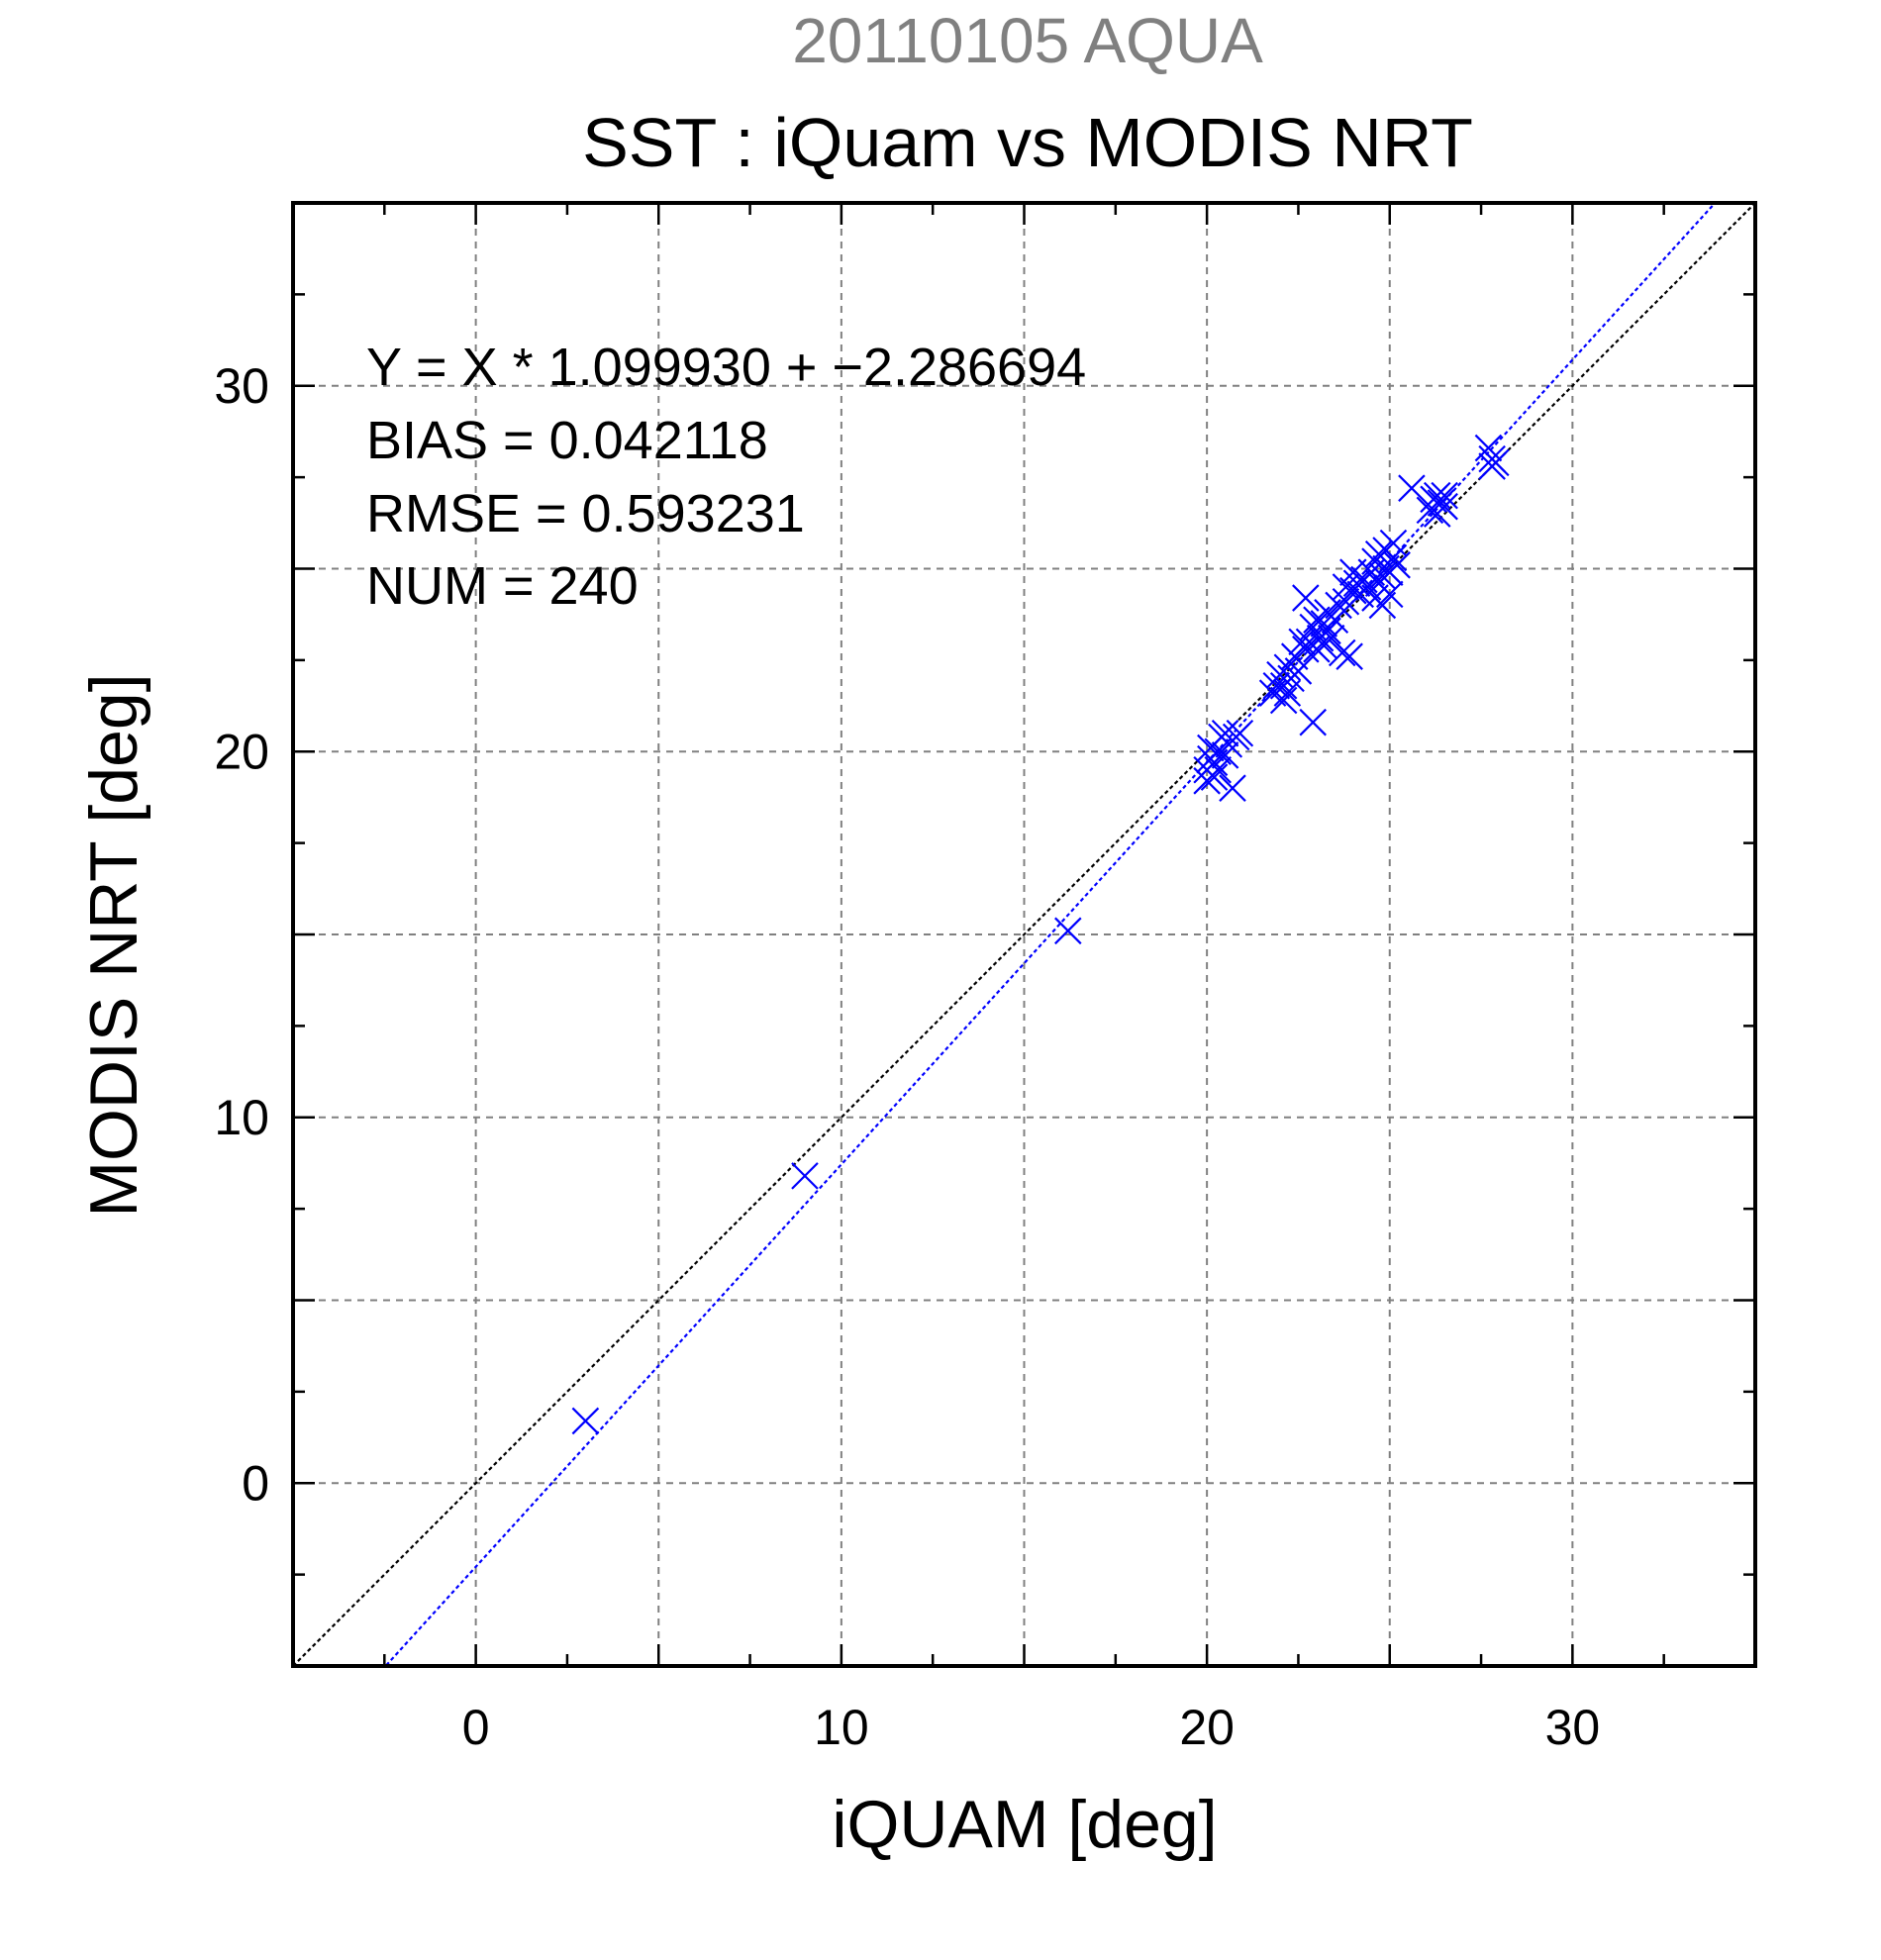  I want to click on stat-regression: Y = X * 1.099930 + −2.286694, so click(726, 367).